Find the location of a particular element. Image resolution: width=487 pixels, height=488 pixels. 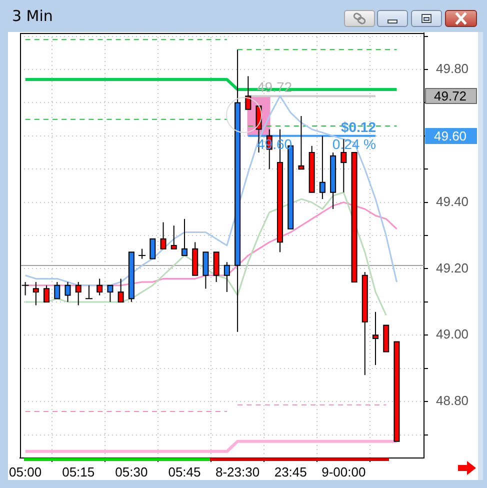

y-tick-label: 48.80 is located at coordinates (452, 400).